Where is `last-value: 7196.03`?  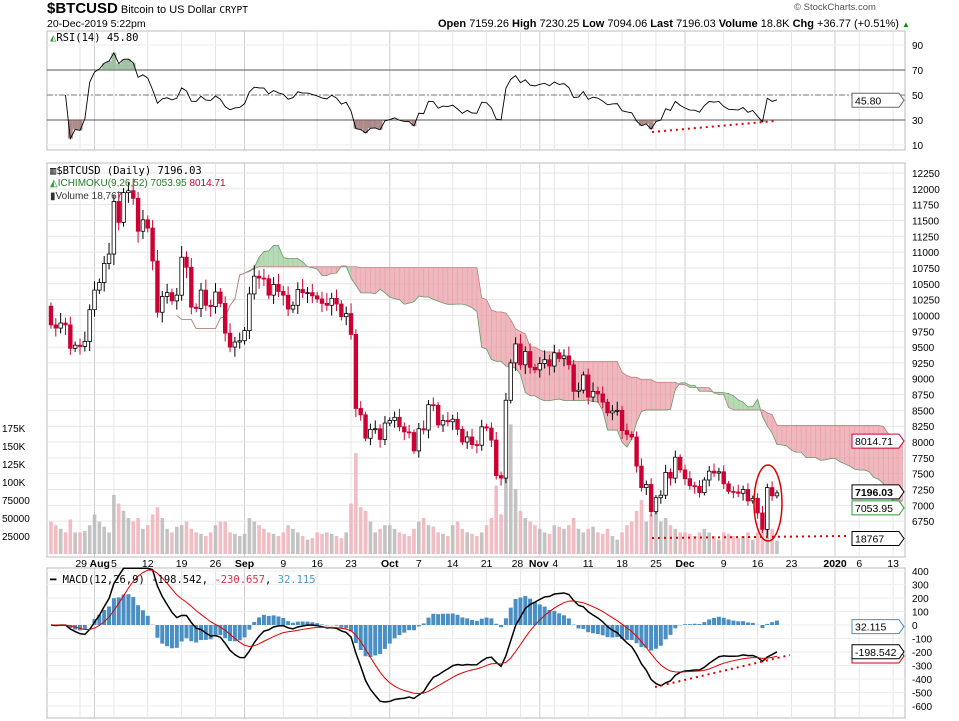 last-value: 7196.03 is located at coordinates (695, 24).